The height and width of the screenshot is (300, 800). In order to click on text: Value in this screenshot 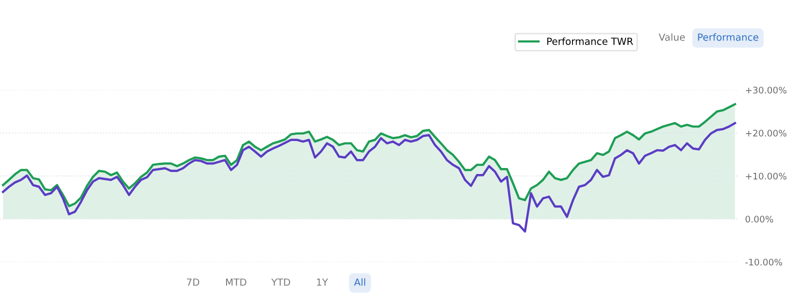, I will do `click(671, 37)`.